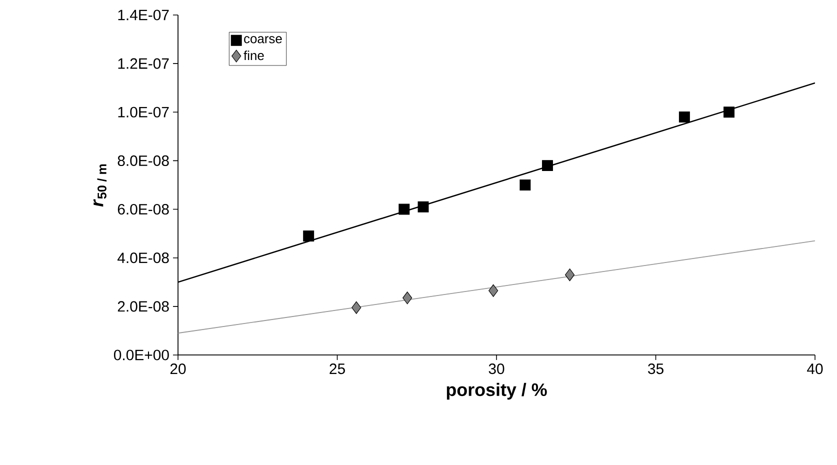 The width and height of the screenshot is (837, 465). Describe the element at coordinates (254, 55) in the screenshot. I see `legend-label: fine` at that location.